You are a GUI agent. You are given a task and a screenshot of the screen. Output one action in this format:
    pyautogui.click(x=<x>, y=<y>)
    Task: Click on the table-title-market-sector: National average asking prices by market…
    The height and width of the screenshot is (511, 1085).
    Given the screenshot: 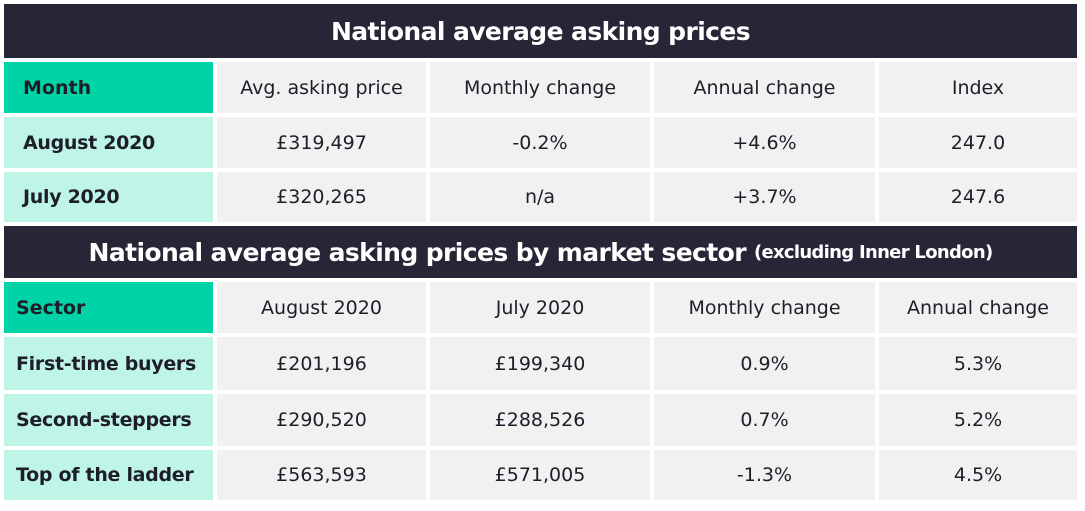 What is the action you would take?
    pyautogui.click(x=540, y=252)
    